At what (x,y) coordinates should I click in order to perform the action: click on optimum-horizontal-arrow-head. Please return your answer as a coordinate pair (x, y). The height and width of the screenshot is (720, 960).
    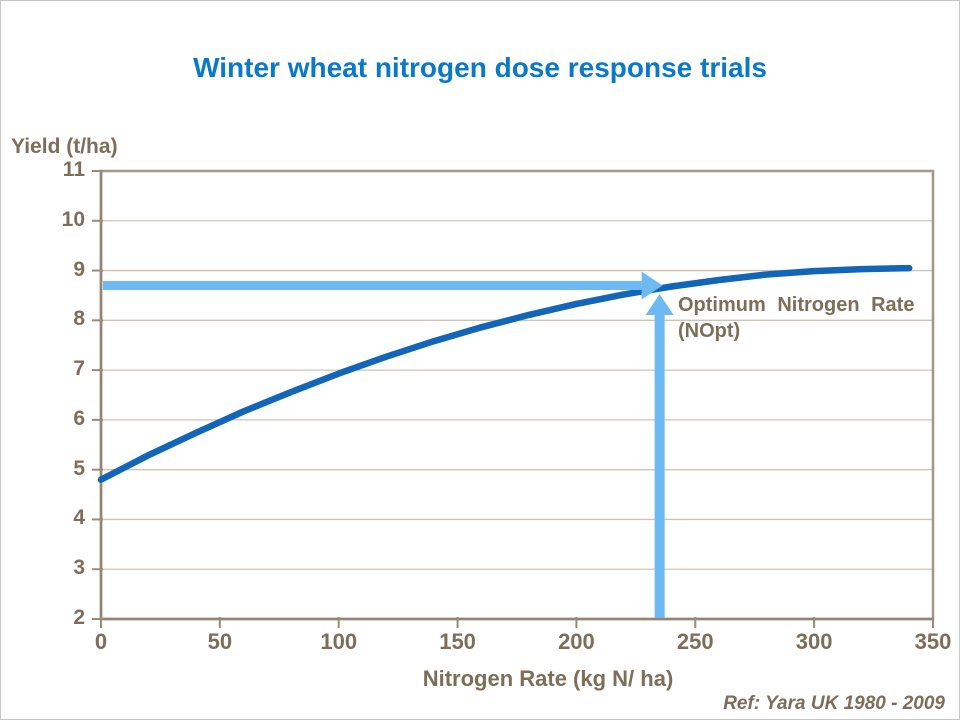
    Looking at the image, I should click on (652, 285).